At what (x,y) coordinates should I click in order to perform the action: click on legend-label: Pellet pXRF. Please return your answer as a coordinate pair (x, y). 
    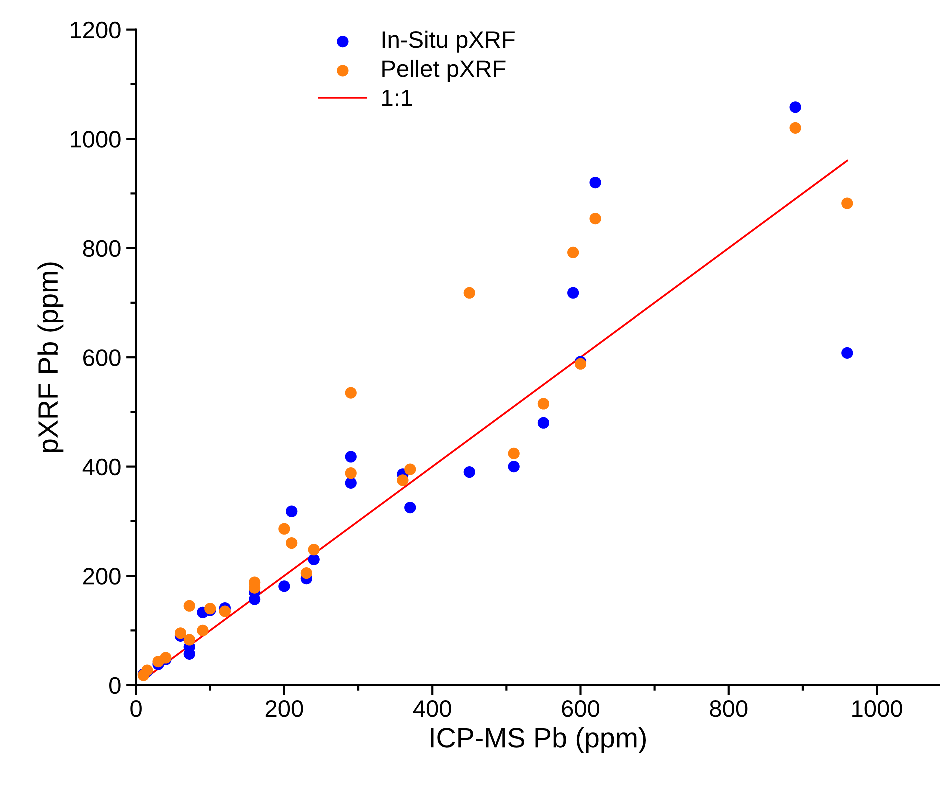
    Looking at the image, I should click on (444, 71).